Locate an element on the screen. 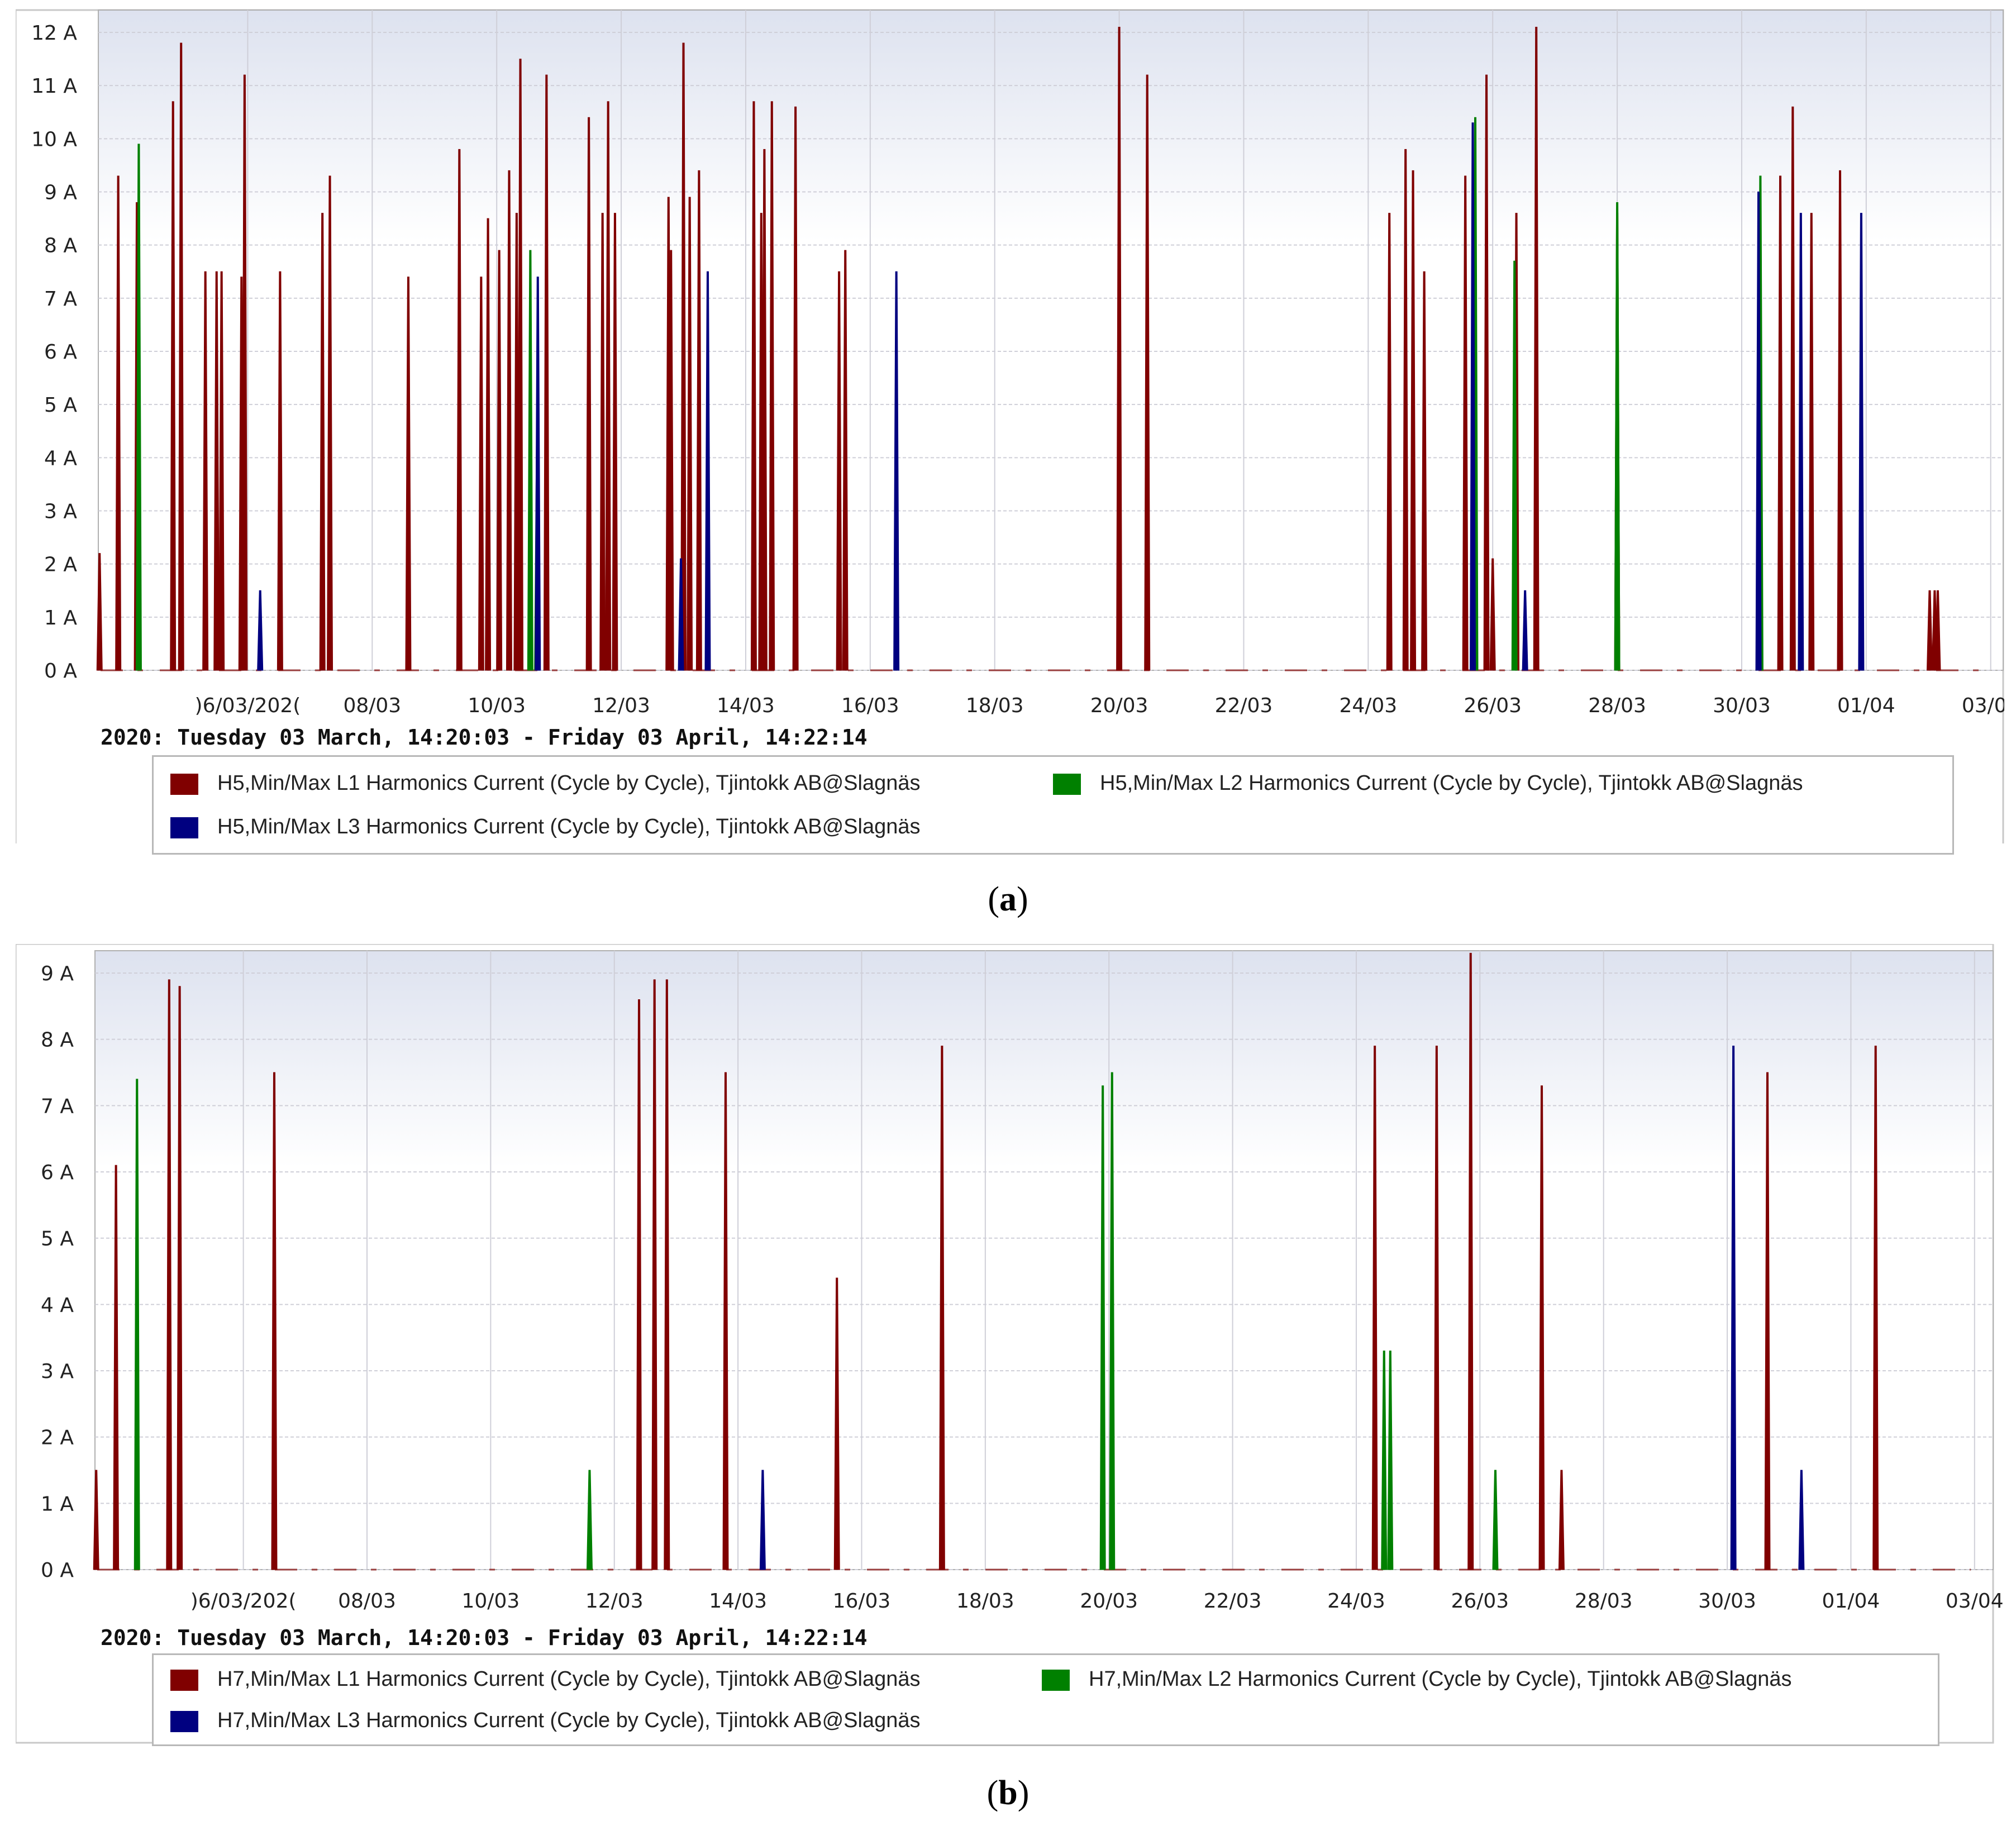 The image size is (2016, 1826). x-tick-label: 20/03 is located at coordinates (1109, 1601).